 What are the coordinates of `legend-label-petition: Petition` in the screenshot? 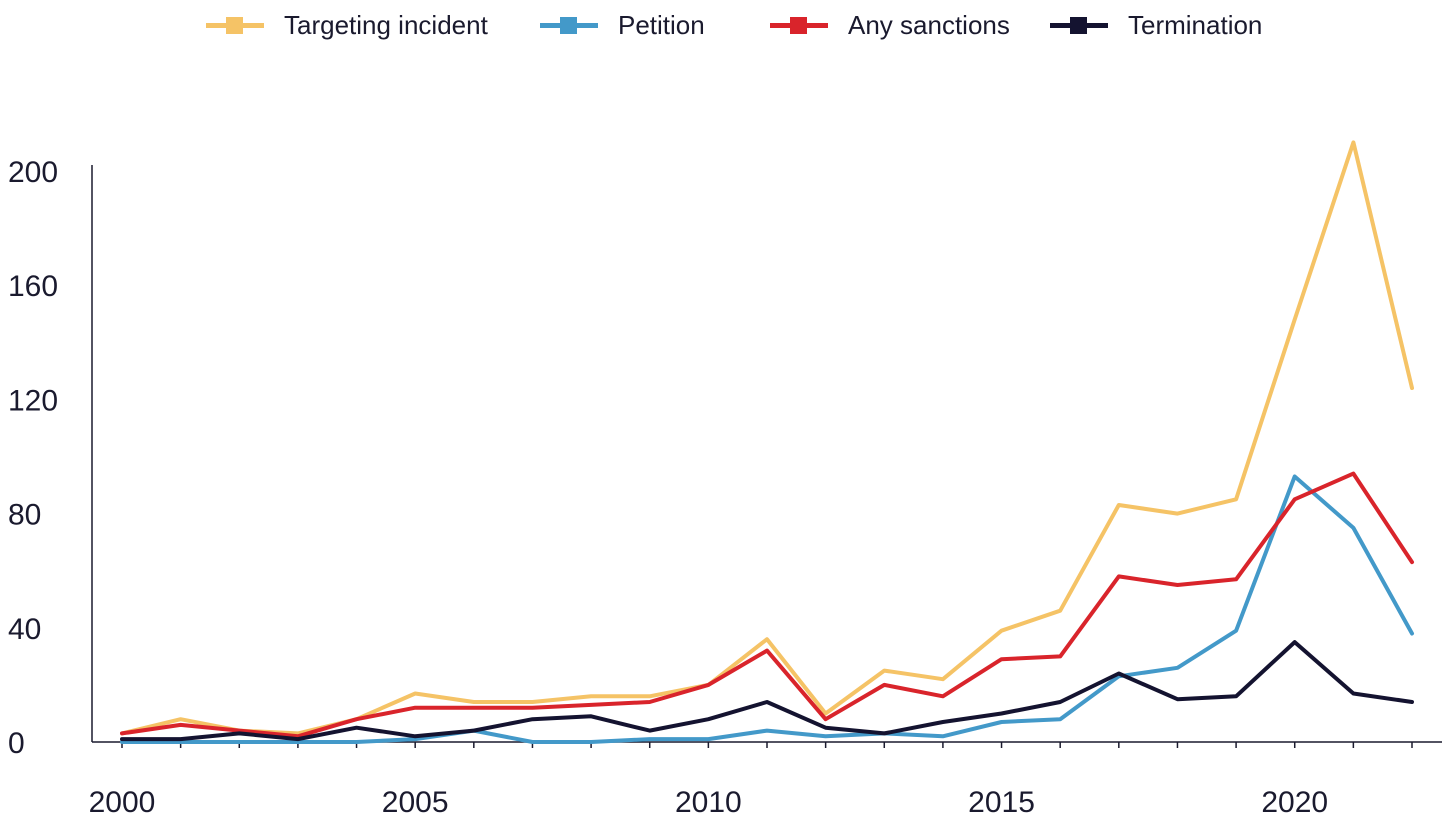 It's located at (661, 24).